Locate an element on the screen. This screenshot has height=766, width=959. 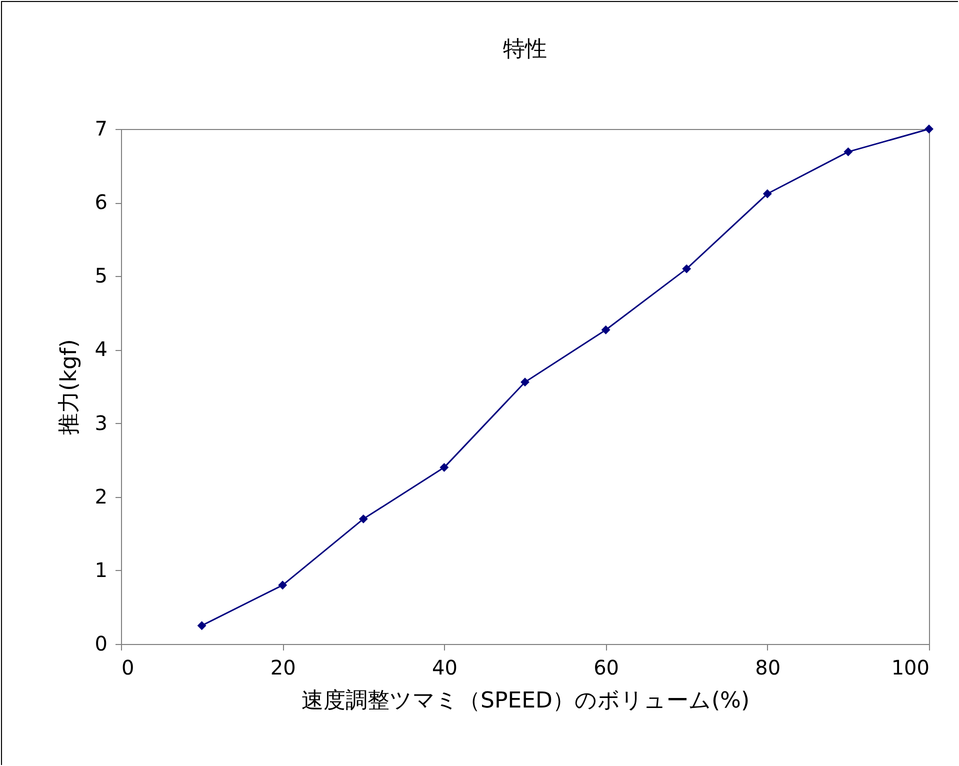
y-tick-label: 5 is located at coordinates (101, 276).